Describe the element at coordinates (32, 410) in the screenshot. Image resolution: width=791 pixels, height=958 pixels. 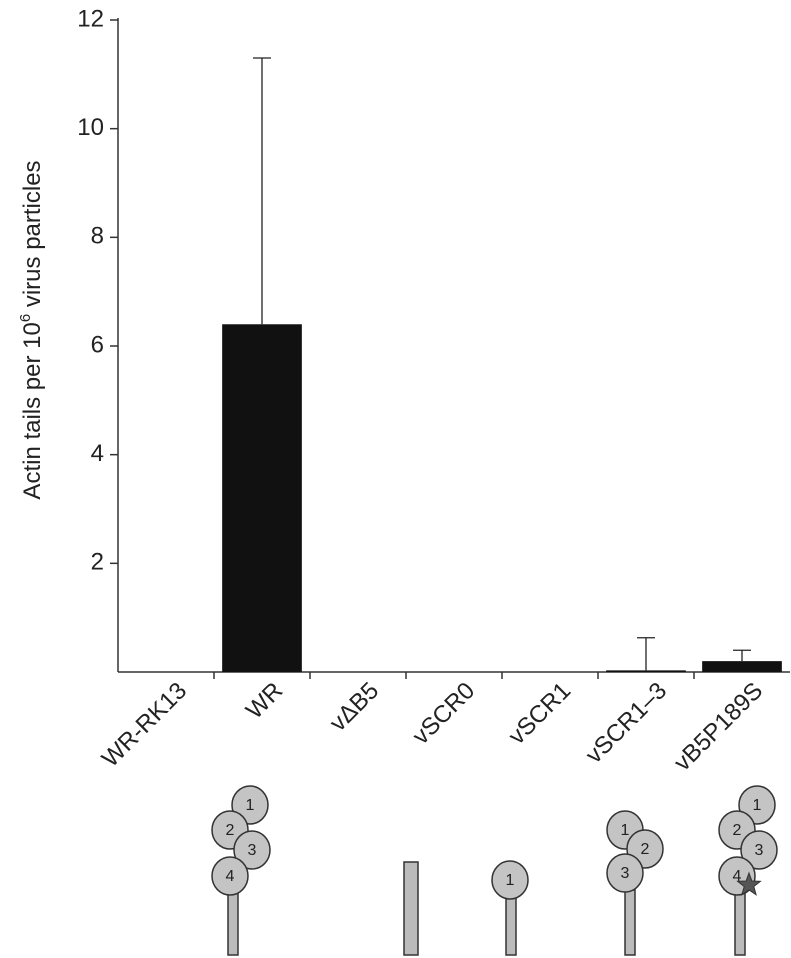
I see `y-label-text: Actin tails per 10` at that location.